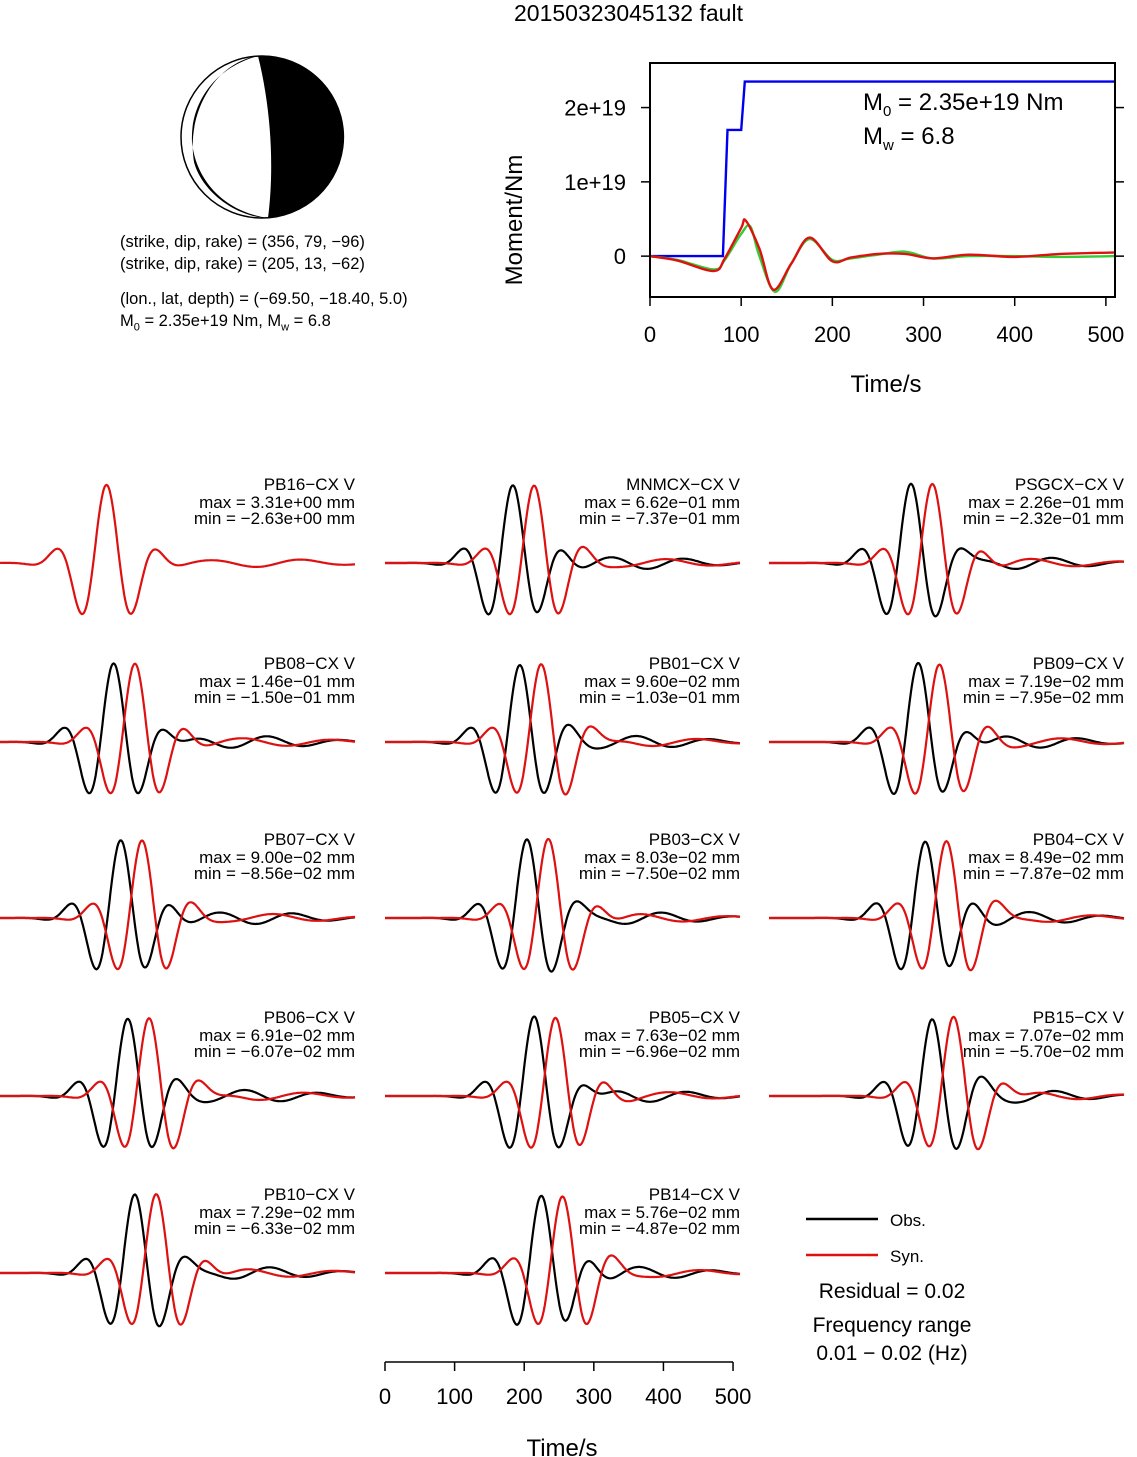  What do you see at coordinates (1106, 334) in the screenshot?
I see `moment-xtick-label: 500` at bounding box center [1106, 334].